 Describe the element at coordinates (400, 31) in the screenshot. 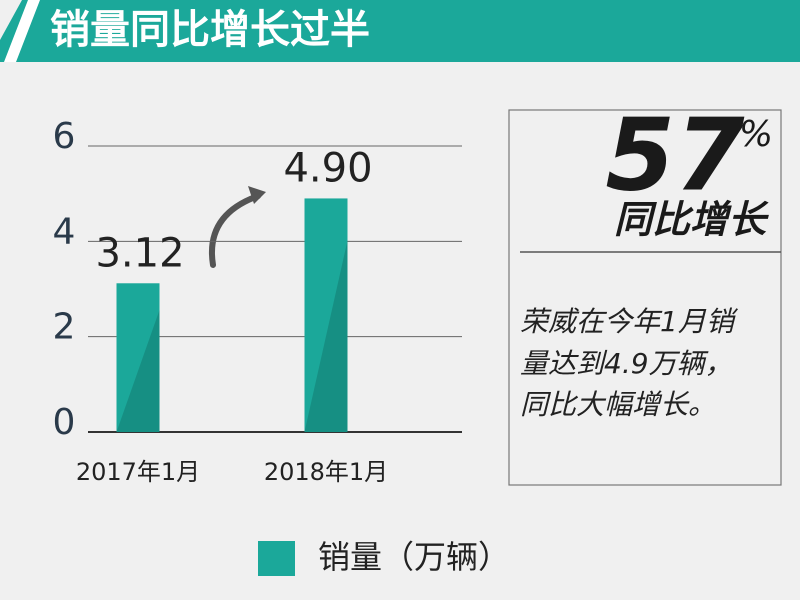

I see `header-band` at that location.